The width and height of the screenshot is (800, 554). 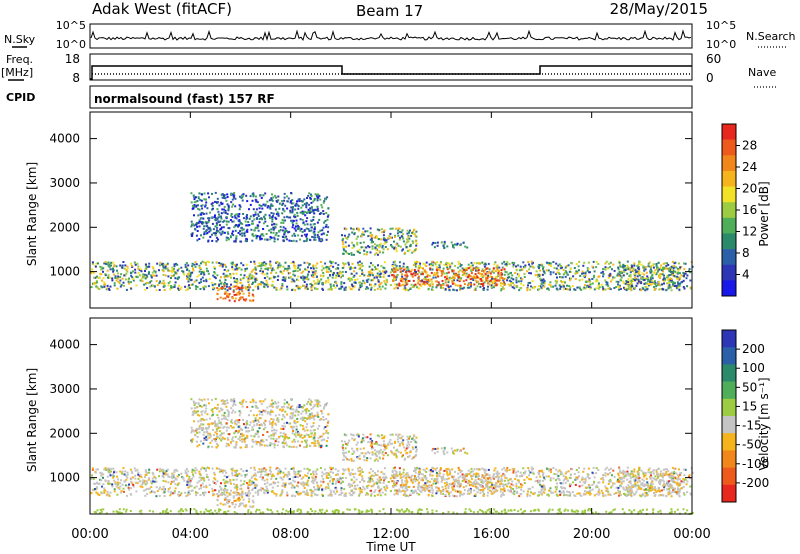 What do you see at coordinates (749, 189) in the screenshot?
I see `colorbar-tick-label: 20` at bounding box center [749, 189].